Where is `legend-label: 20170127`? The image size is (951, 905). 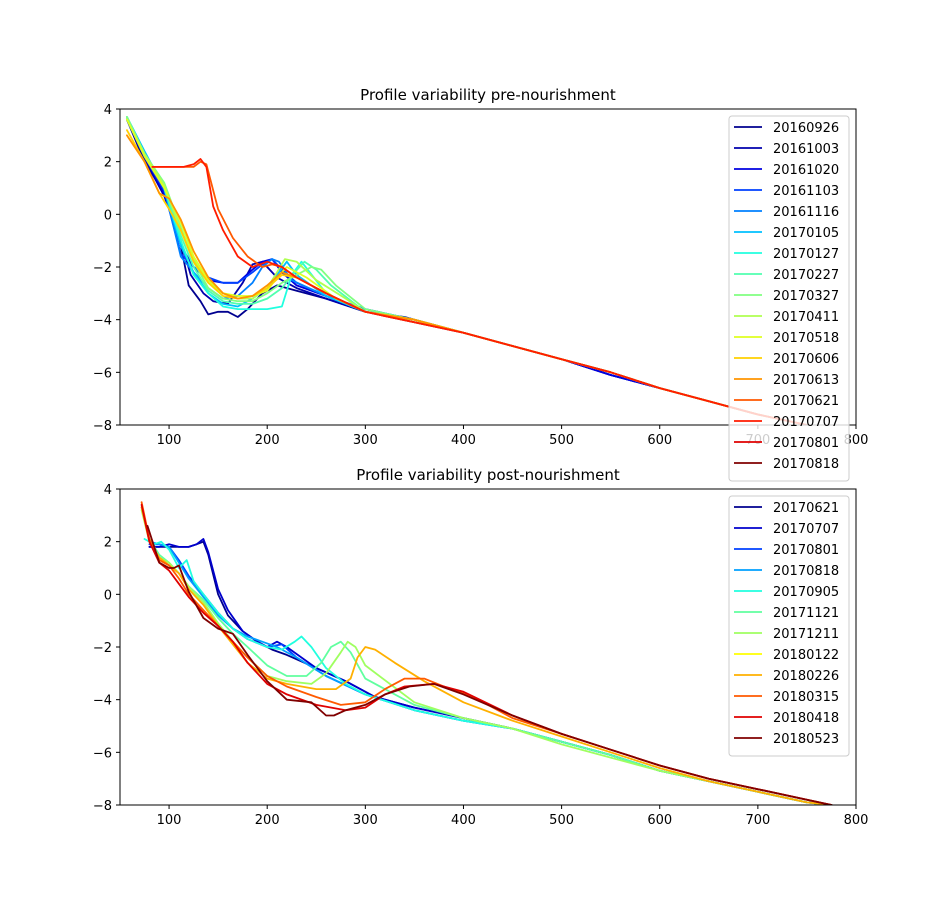
legend-label: 20170127 is located at coordinates (806, 254).